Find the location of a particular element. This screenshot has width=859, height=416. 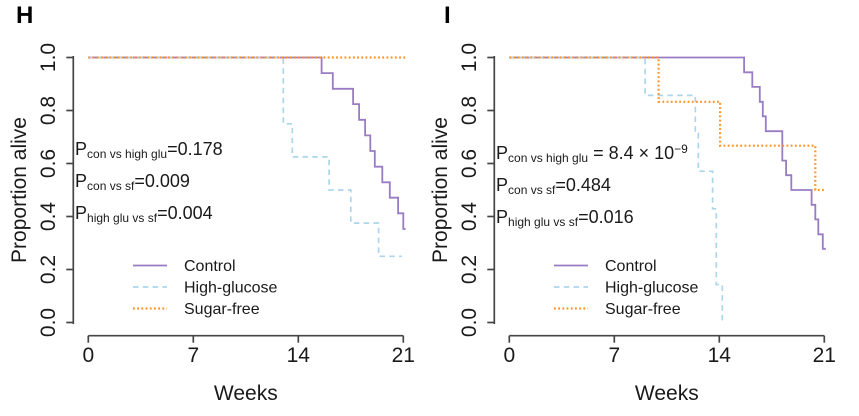

pvalue-line: Pcon vs sf=0.009 is located at coordinates (132, 182).